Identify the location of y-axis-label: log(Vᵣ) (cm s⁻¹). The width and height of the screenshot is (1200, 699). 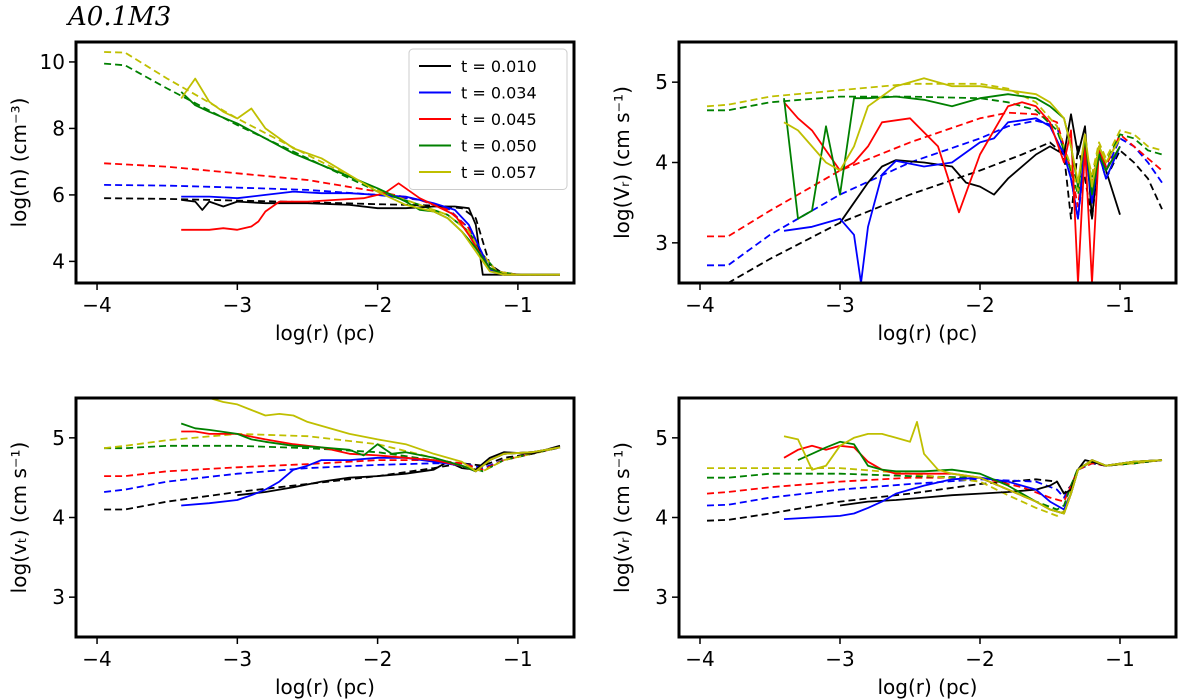
(622, 162).